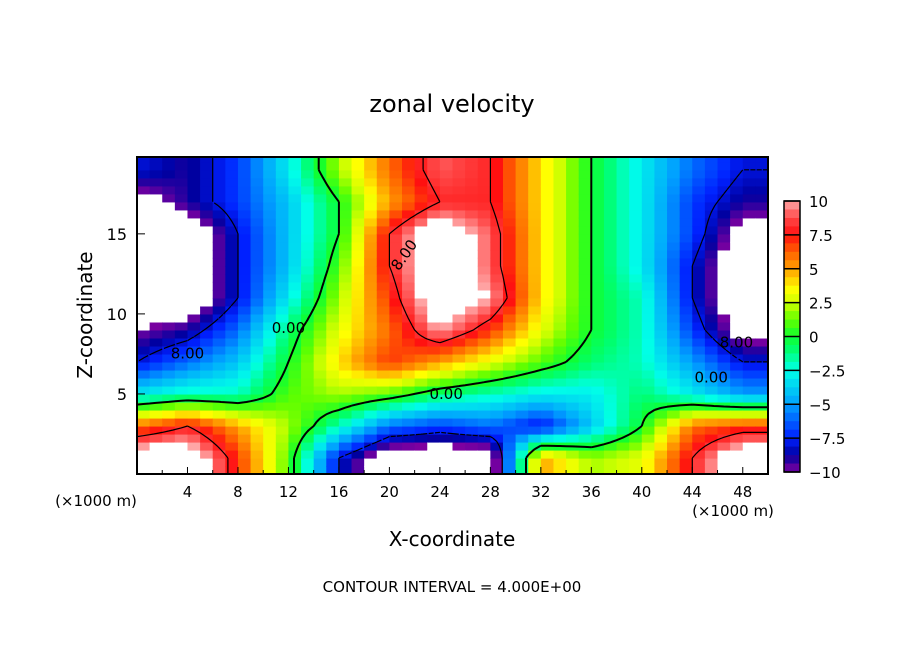 This screenshot has height=654, width=904. What do you see at coordinates (736, 343) in the screenshot?
I see `contour-label: 8.00` at bounding box center [736, 343].